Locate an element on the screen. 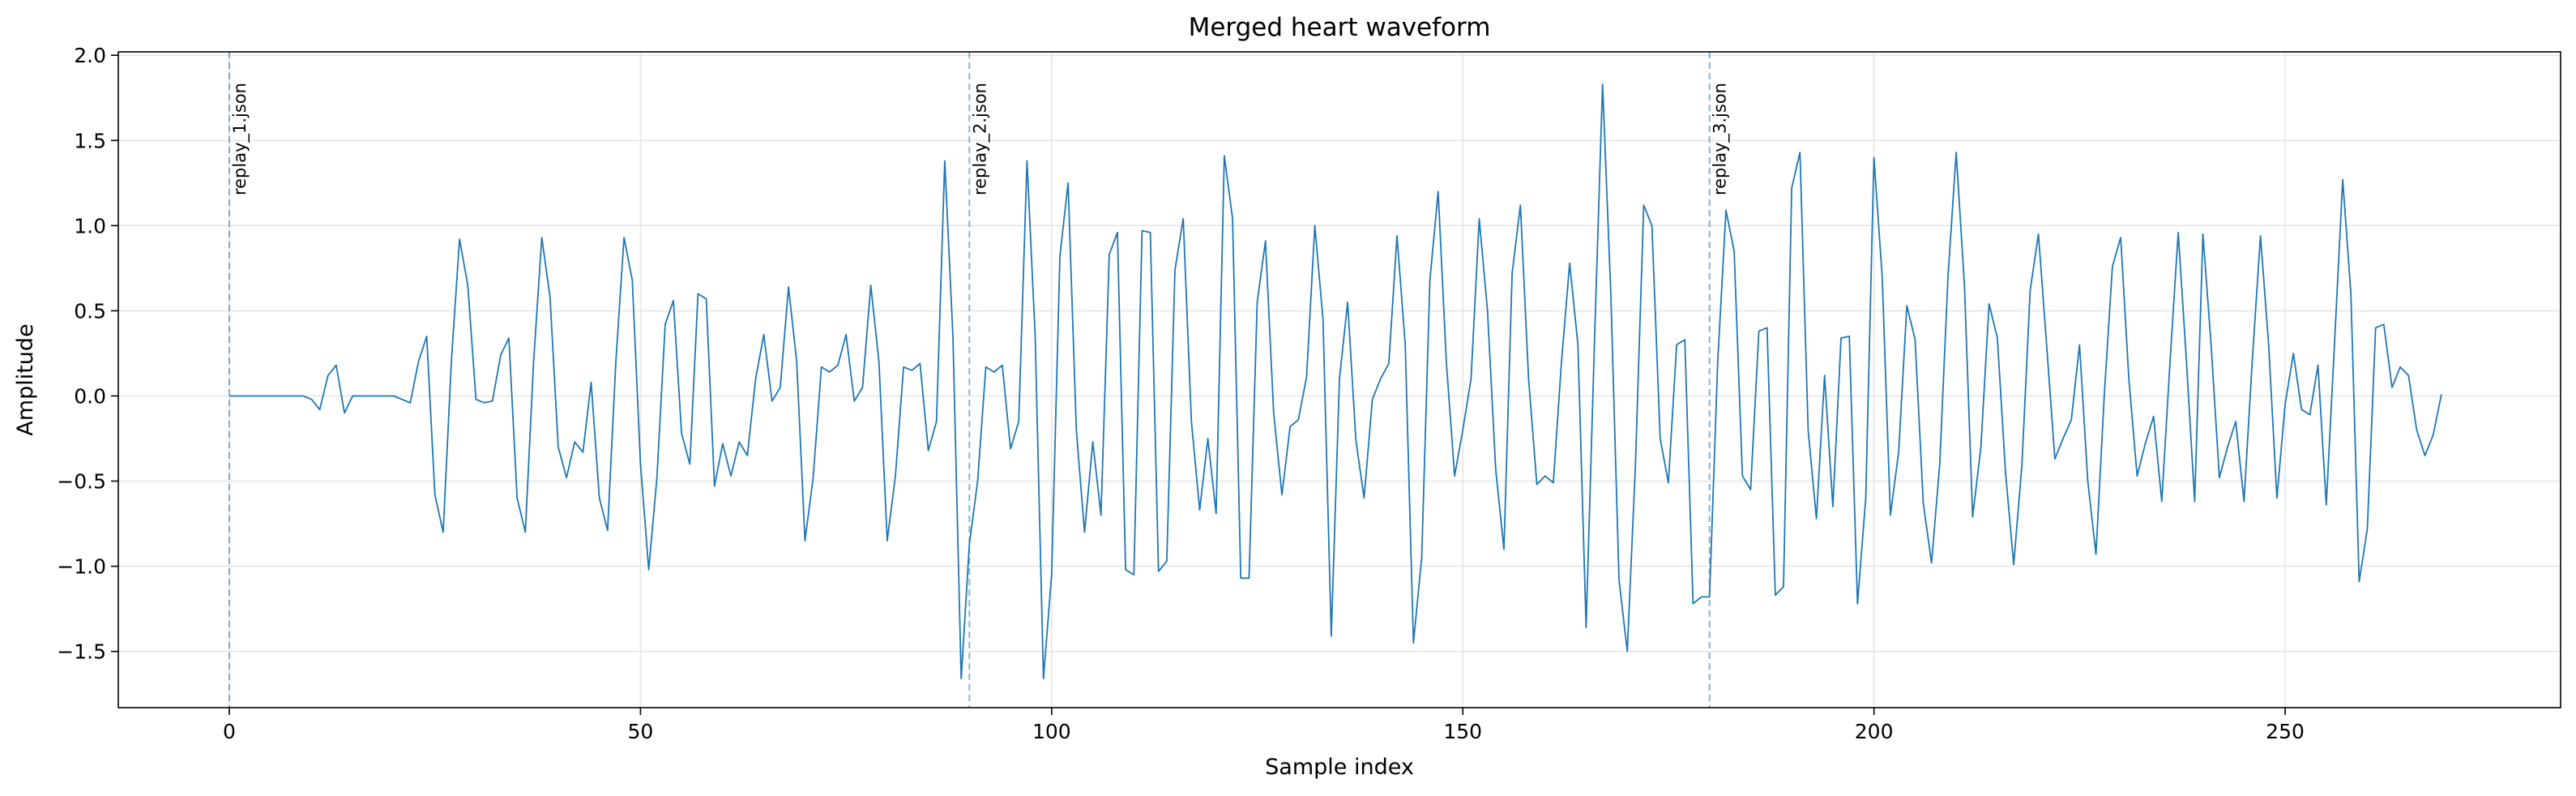 This screenshot has width=2576, height=796. x-tick-label: 50 is located at coordinates (641, 731).